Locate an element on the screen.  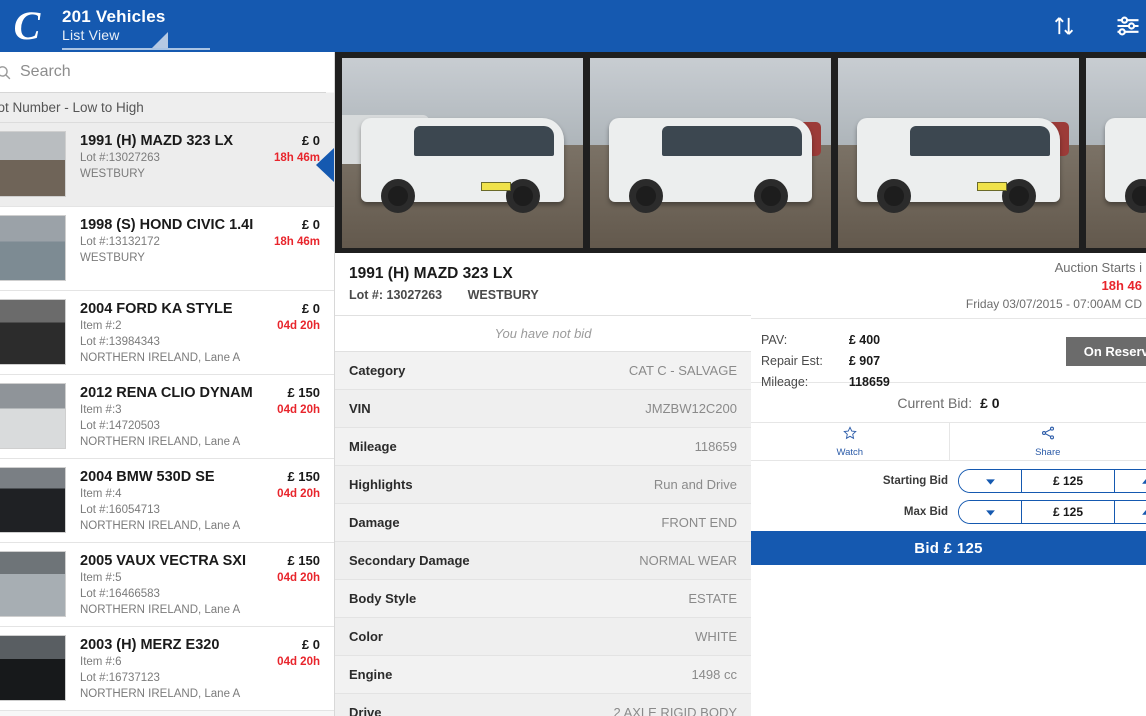
sort-arrows-icon is located at coordinates (1064, 26).